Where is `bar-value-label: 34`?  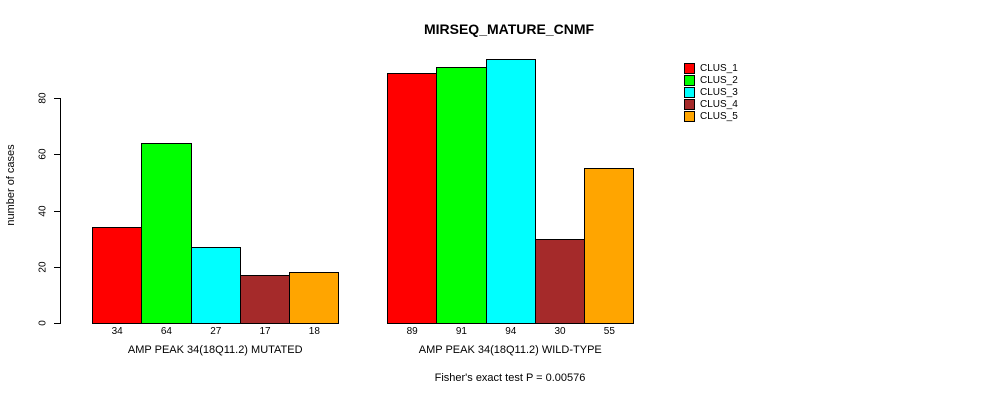 bar-value-label: 34 is located at coordinates (117, 331).